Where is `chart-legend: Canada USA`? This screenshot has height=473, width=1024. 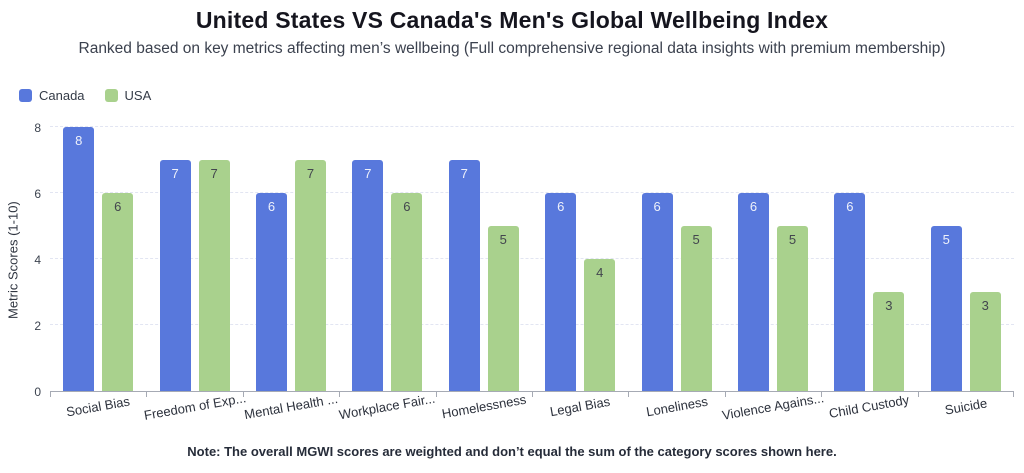
chart-legend: Canada USA is located at coordinates (85, 95).